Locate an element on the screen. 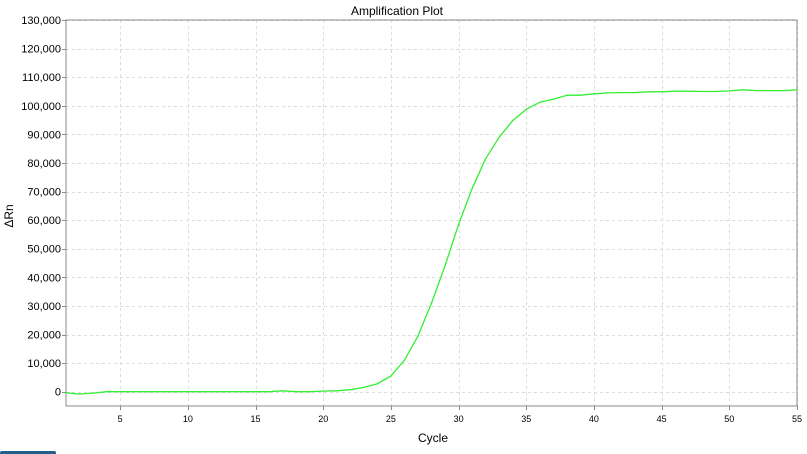  y-axis-label: ΔRn is located at coordinates (9, 215).